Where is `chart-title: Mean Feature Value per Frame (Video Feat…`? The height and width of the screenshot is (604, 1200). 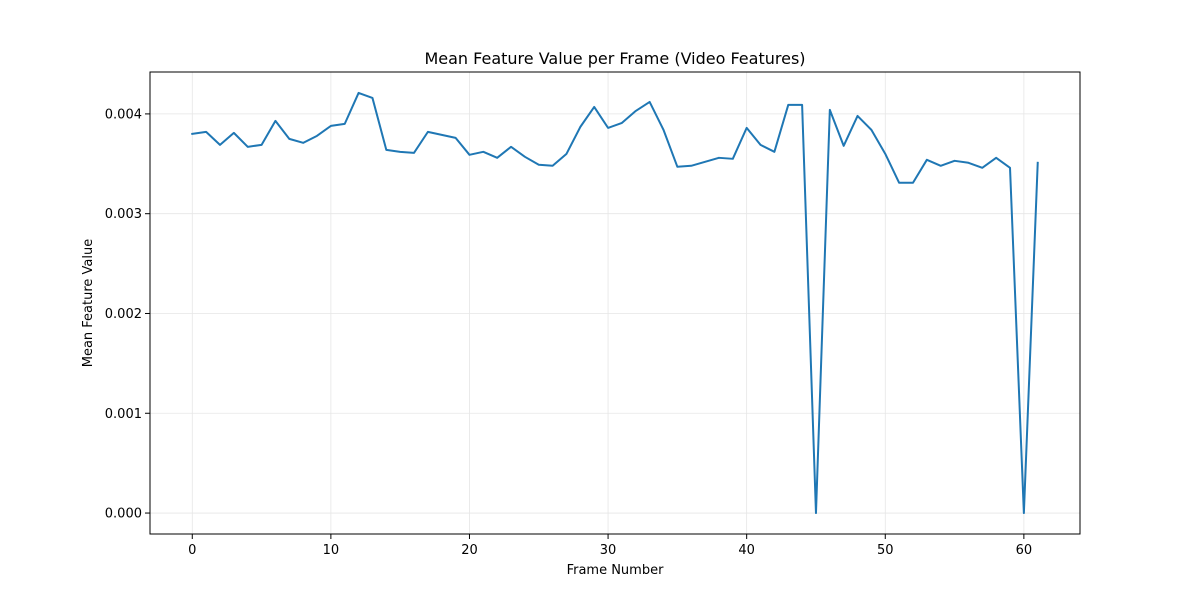 chart-title: Mean Feature Value per Frame (Video Feat… is located at coordinates (614, 58).